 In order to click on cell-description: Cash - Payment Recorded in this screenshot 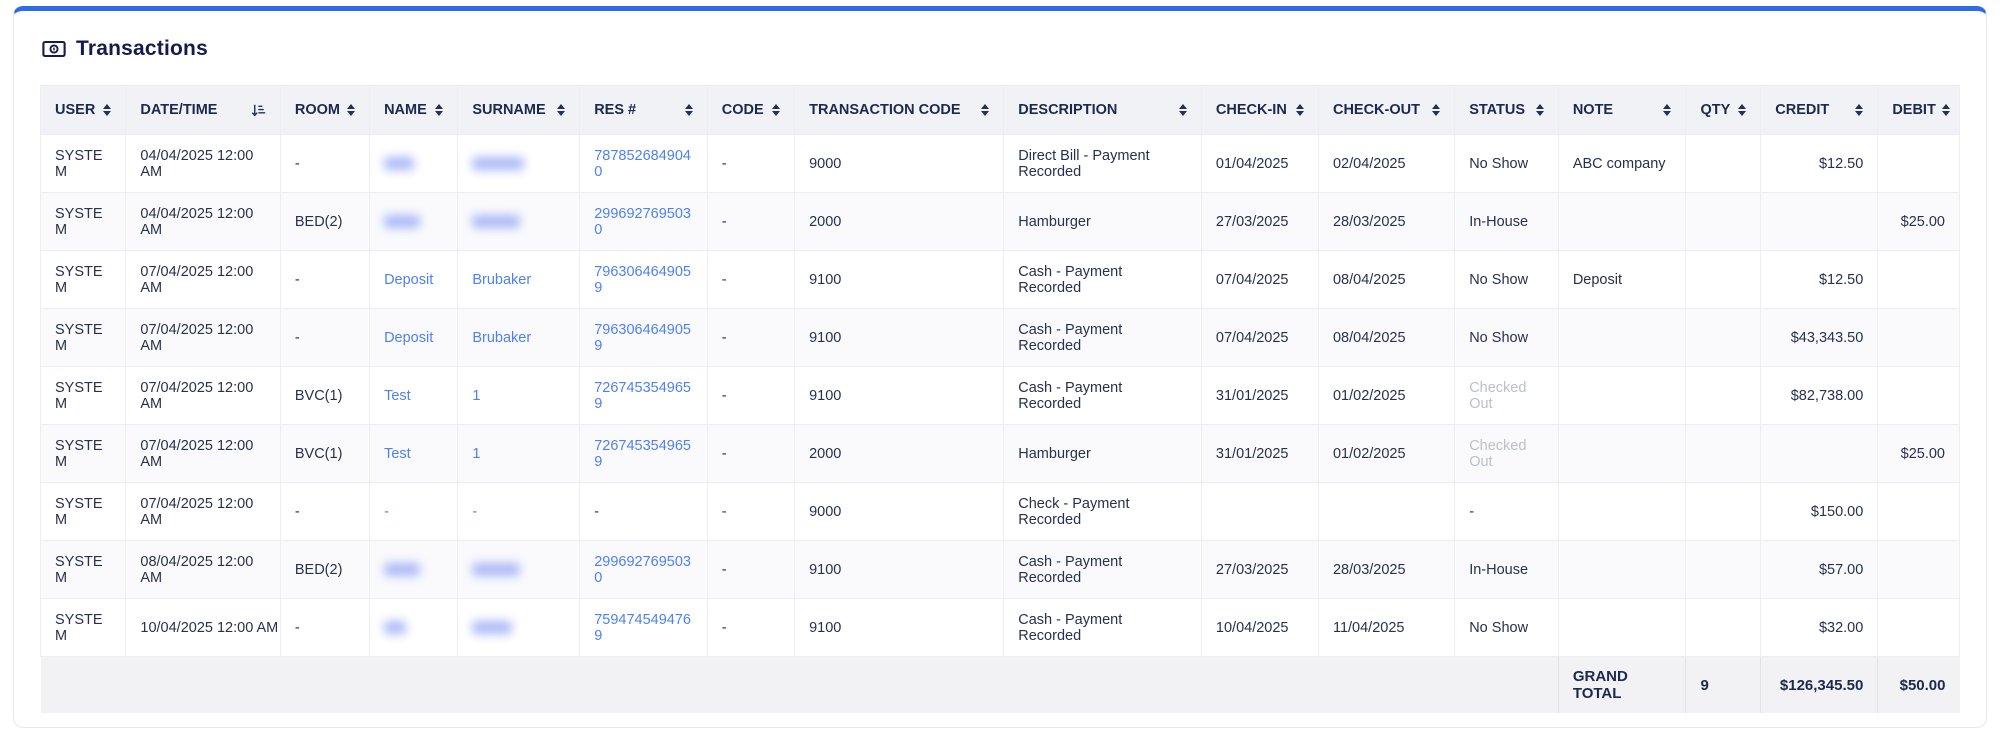, I will do `click(1102, 337)`.